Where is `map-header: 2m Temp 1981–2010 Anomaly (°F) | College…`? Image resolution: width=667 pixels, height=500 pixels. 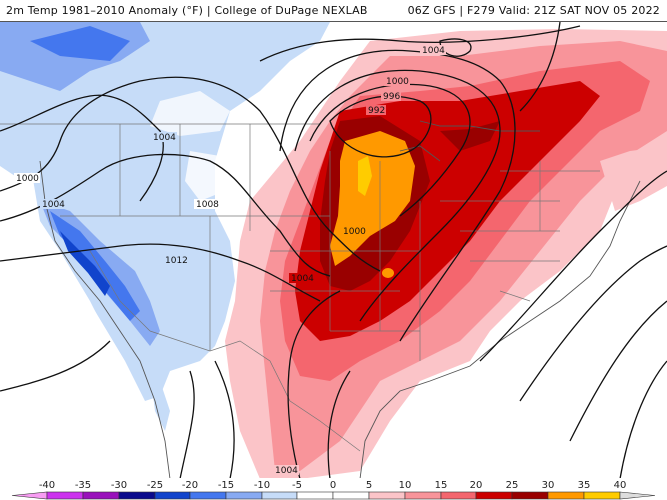
map-header: 2m Temp 1981–2010 Anomaly (°F) | College… is located at coordinates (333, 10).